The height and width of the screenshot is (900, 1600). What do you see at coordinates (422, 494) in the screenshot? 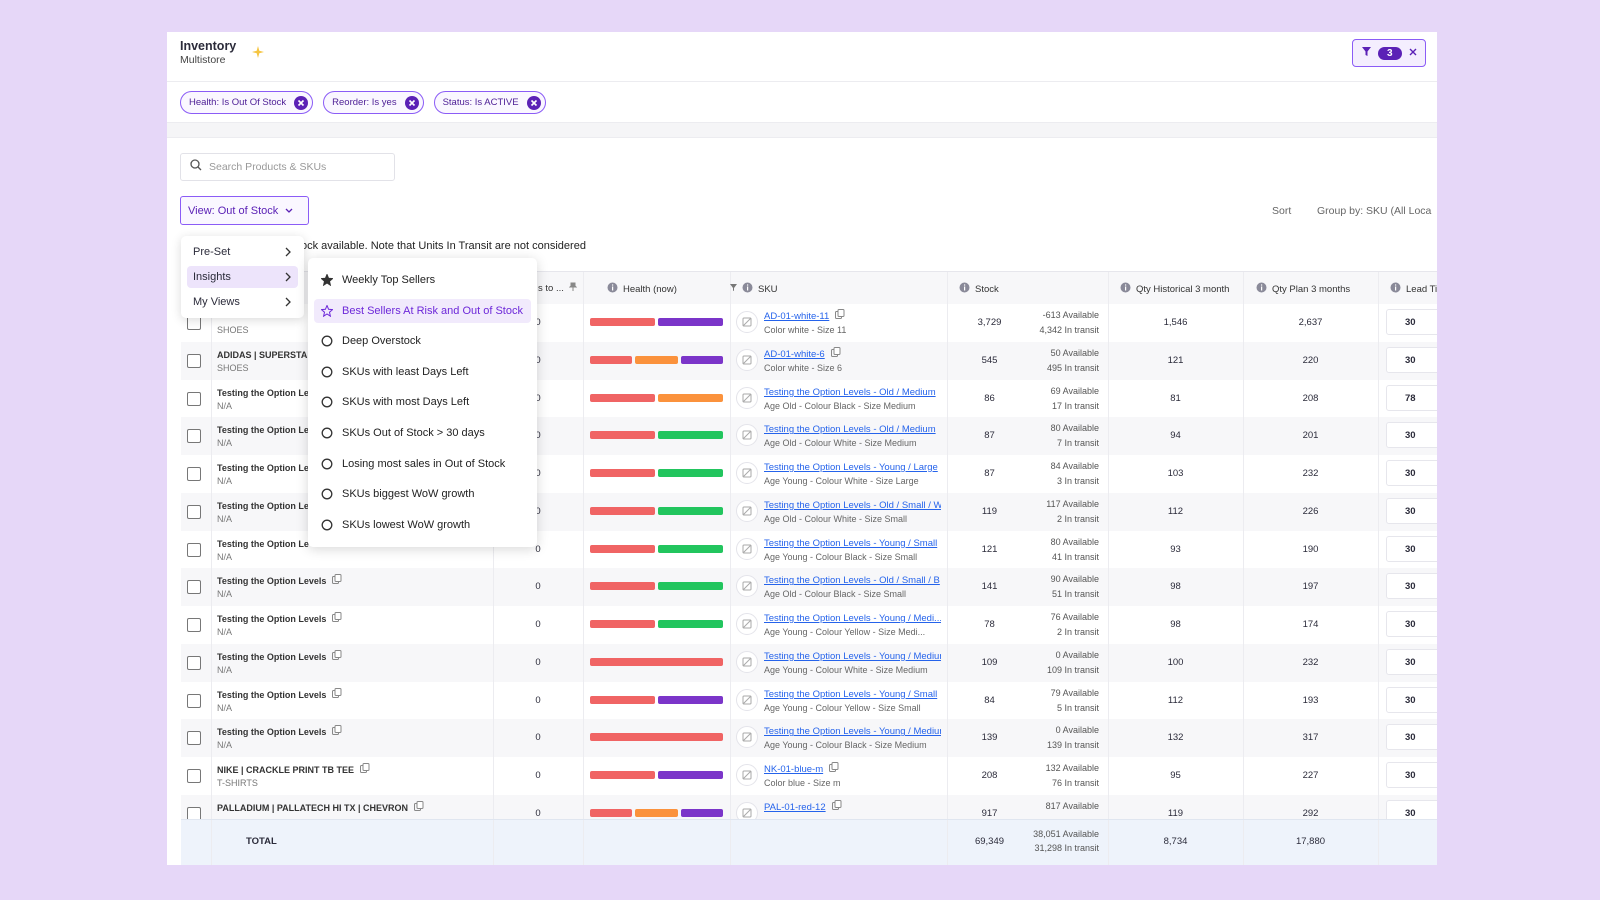
I see `submenu-item: SKUs biggest WoW growth` at bounding box center [422, 494].